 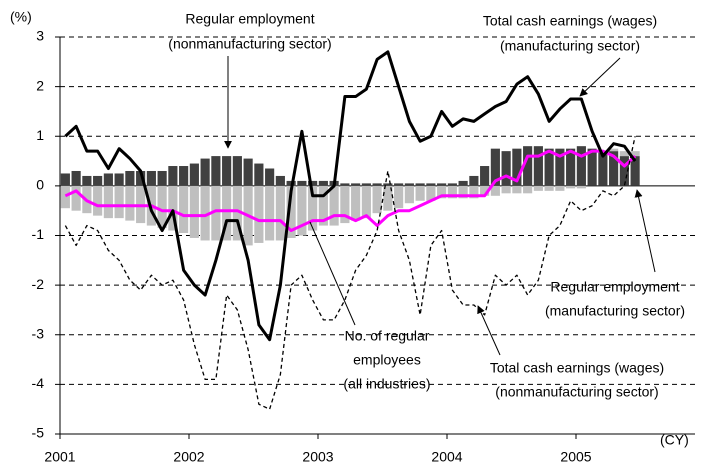 What do you see at coordinates (317, 457) in the screenshot?
I see `x-tick-label: 2003` at bounding box center [317, 457].